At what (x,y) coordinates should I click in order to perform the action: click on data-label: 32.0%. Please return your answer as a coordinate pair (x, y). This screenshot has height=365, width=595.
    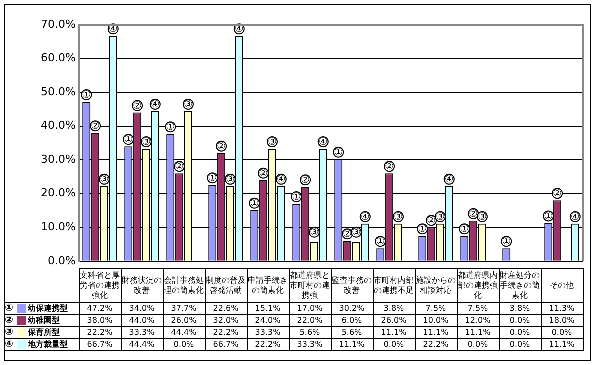
    Looking at the image, I should click on (226, 320).